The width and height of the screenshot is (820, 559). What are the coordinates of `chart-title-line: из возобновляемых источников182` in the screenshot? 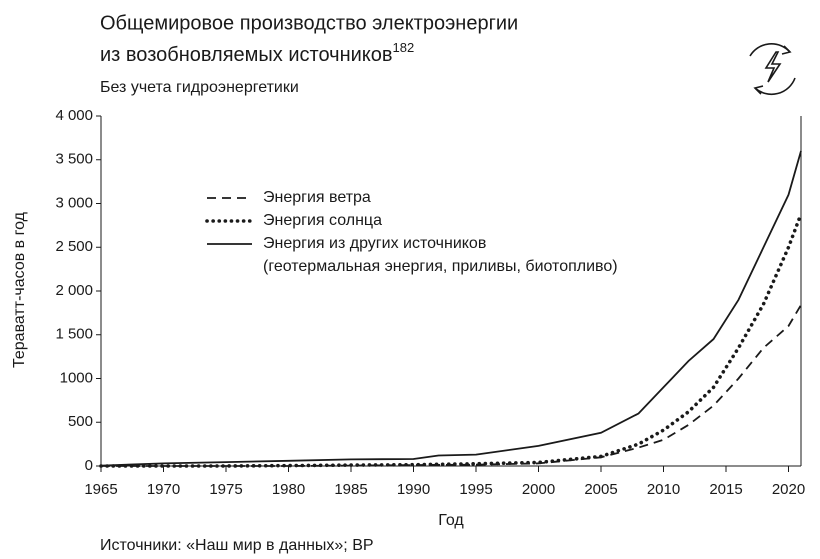 It's located at (257, 53).